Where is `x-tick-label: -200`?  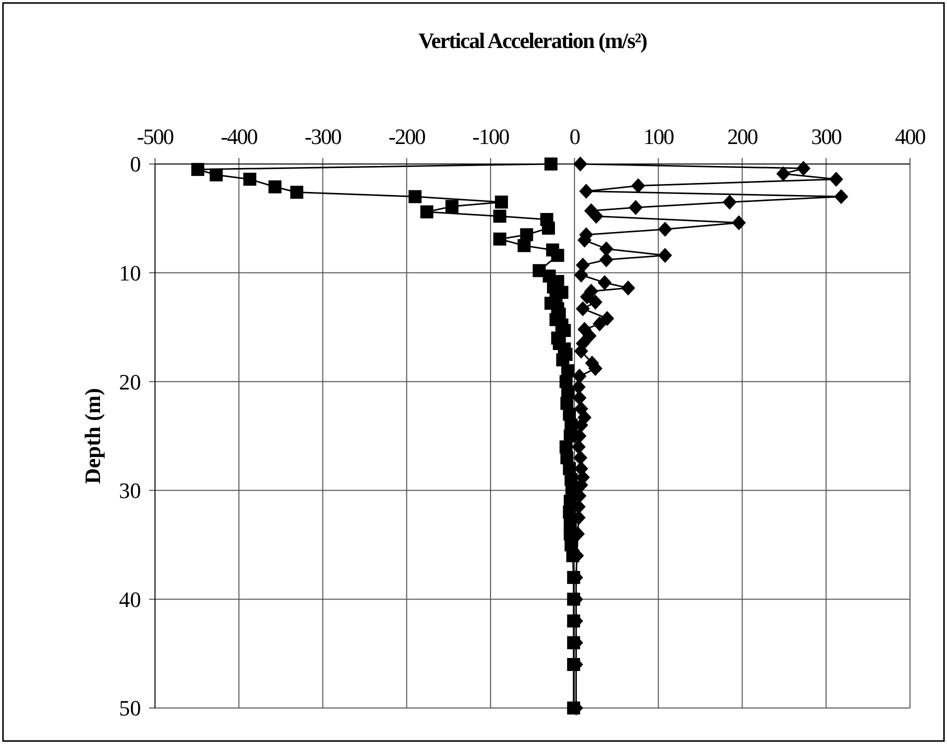
x-tick-label: -200 is located at coordinates (407, 136).